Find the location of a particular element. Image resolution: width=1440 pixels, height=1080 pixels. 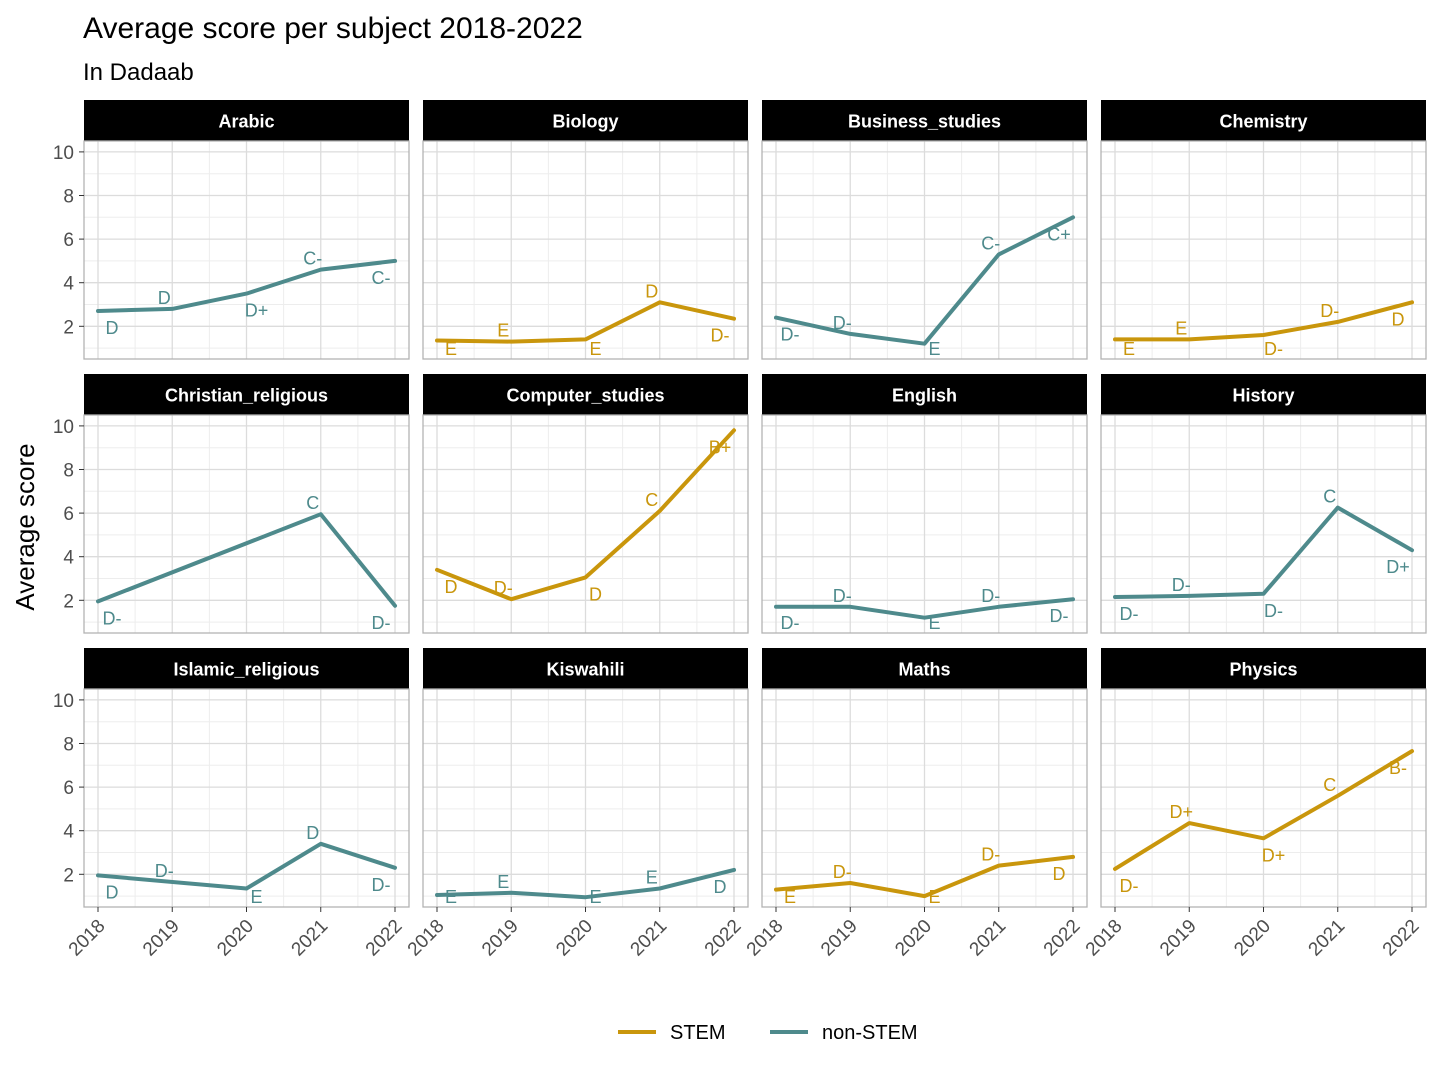

panel-strip-label: Maths is located at coordinates (924, 670).